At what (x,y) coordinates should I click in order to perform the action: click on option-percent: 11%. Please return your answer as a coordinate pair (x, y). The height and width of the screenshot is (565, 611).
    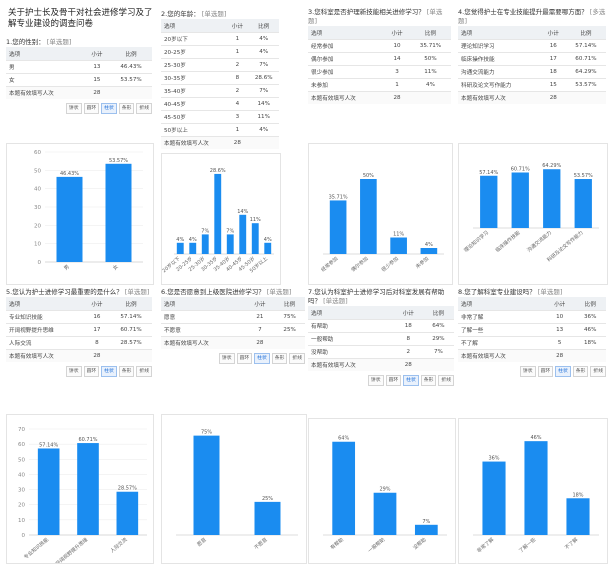
    Looking at the image, I should click on (263, 117).